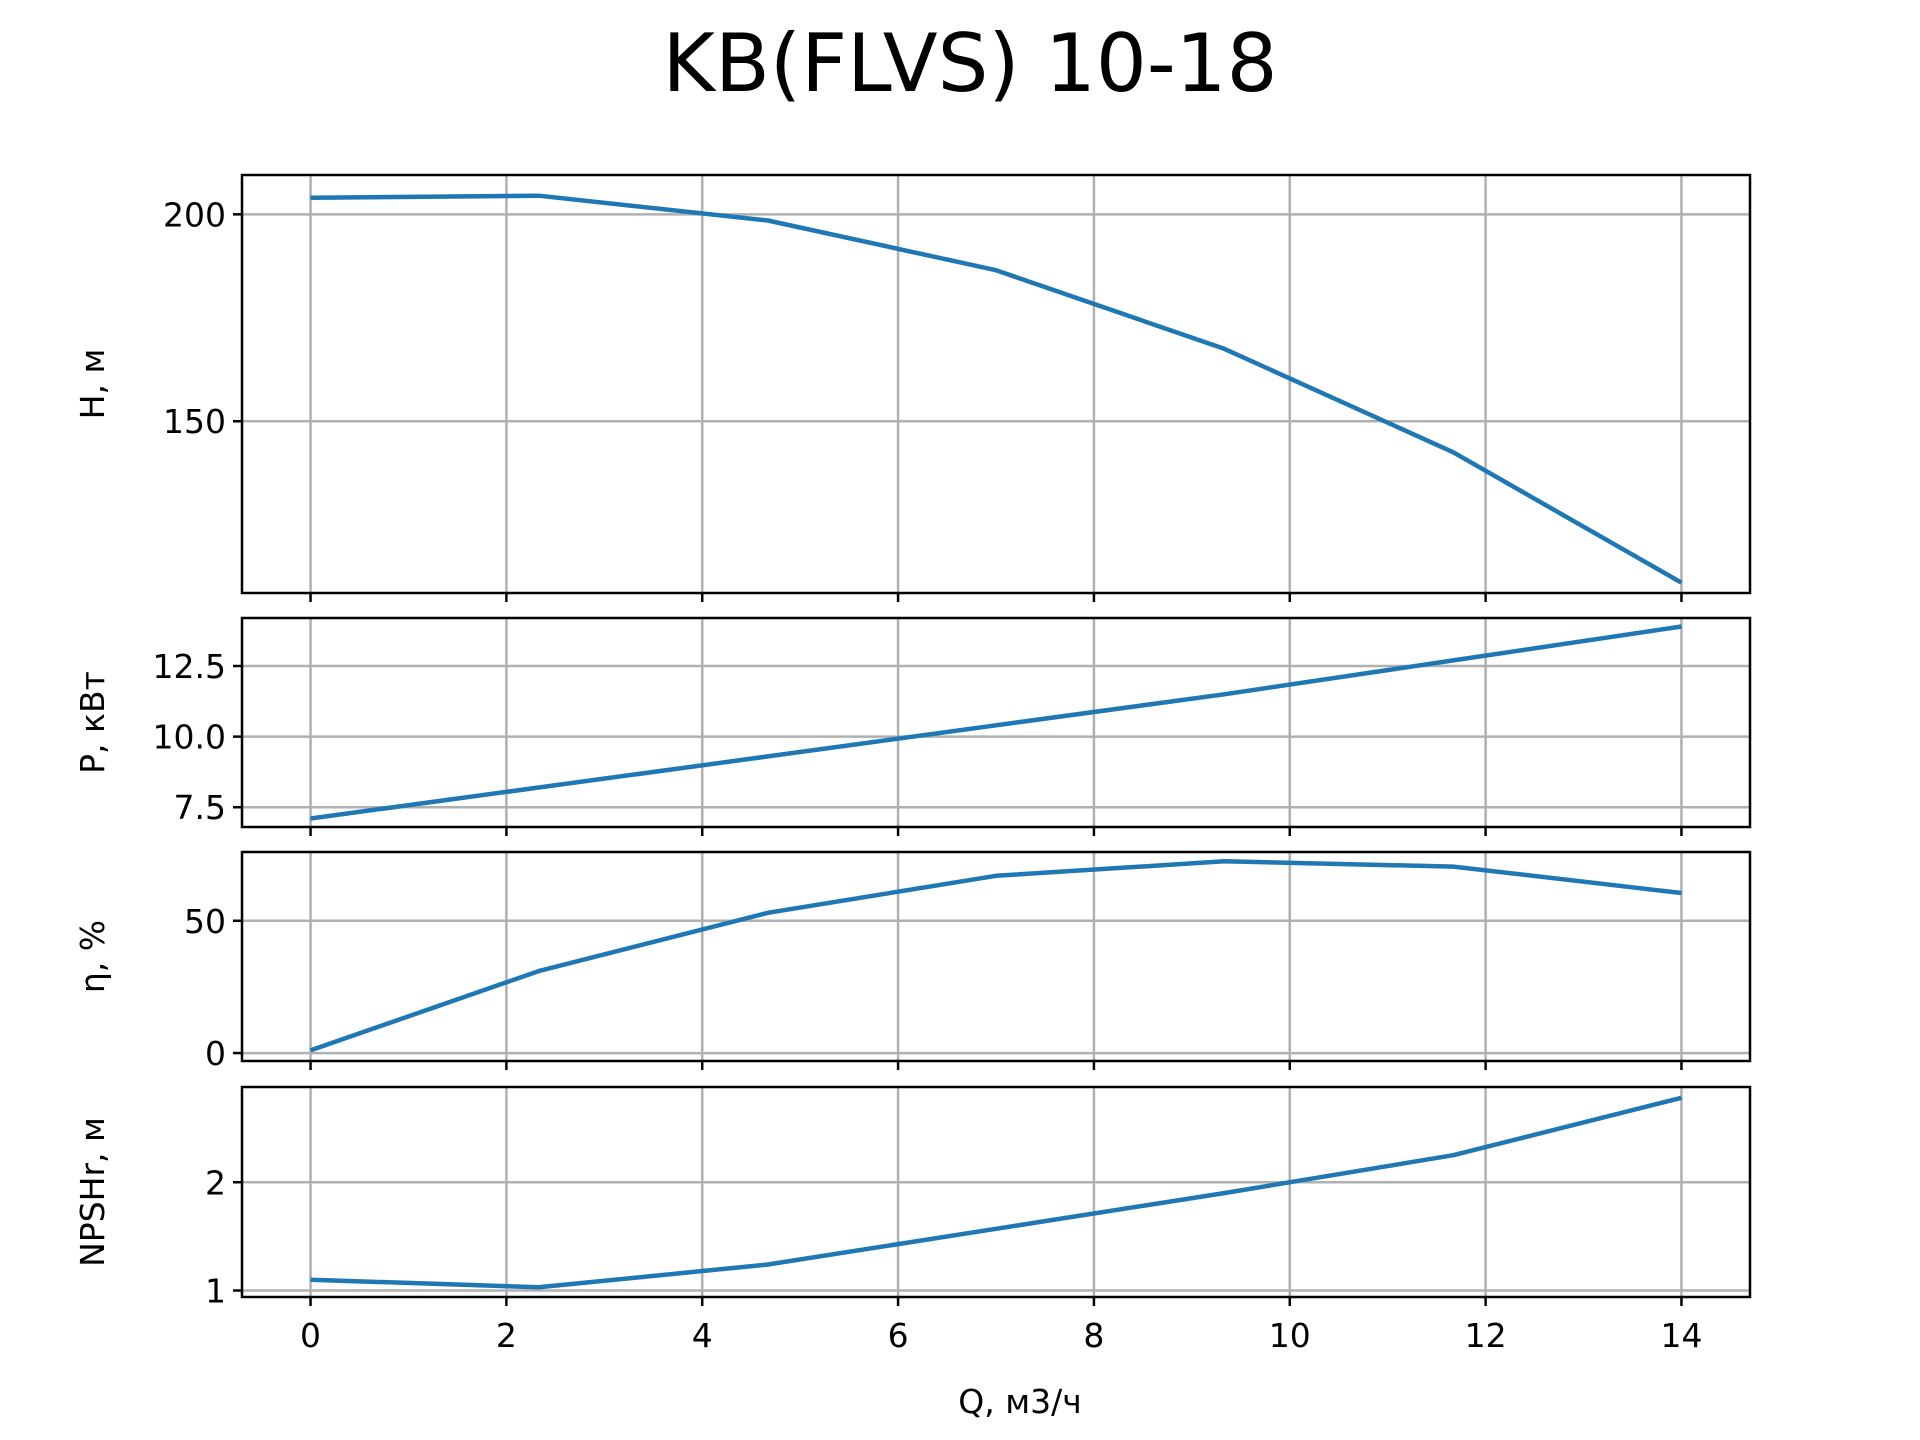  What do you see at coordinates (215, 1291) in the screenshot?
I see `y-tick-label: 1` at bounding box center [215, 1291].